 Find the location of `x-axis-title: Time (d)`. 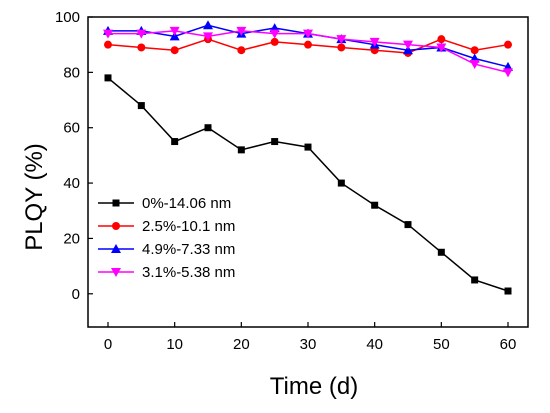

x-axis-title: Time (d) is located at coordinates (314, 386).